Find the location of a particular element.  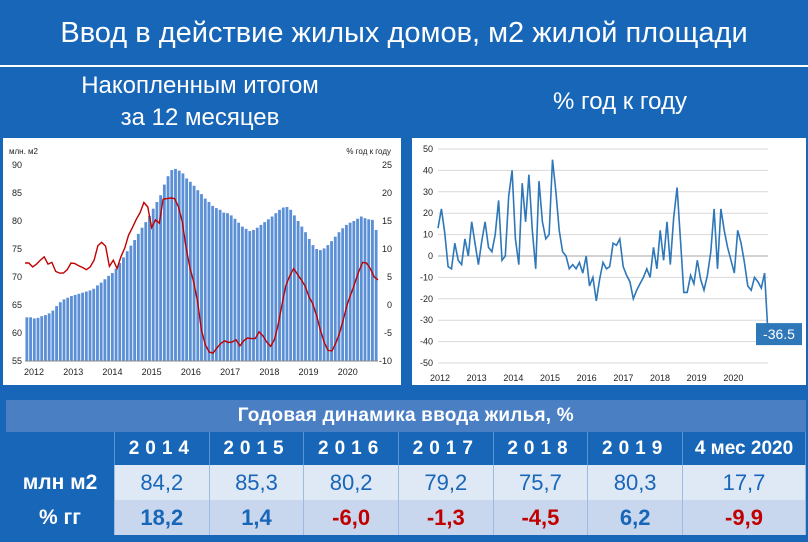

y-tick-label: -30 is located at coordinates (426, 320).